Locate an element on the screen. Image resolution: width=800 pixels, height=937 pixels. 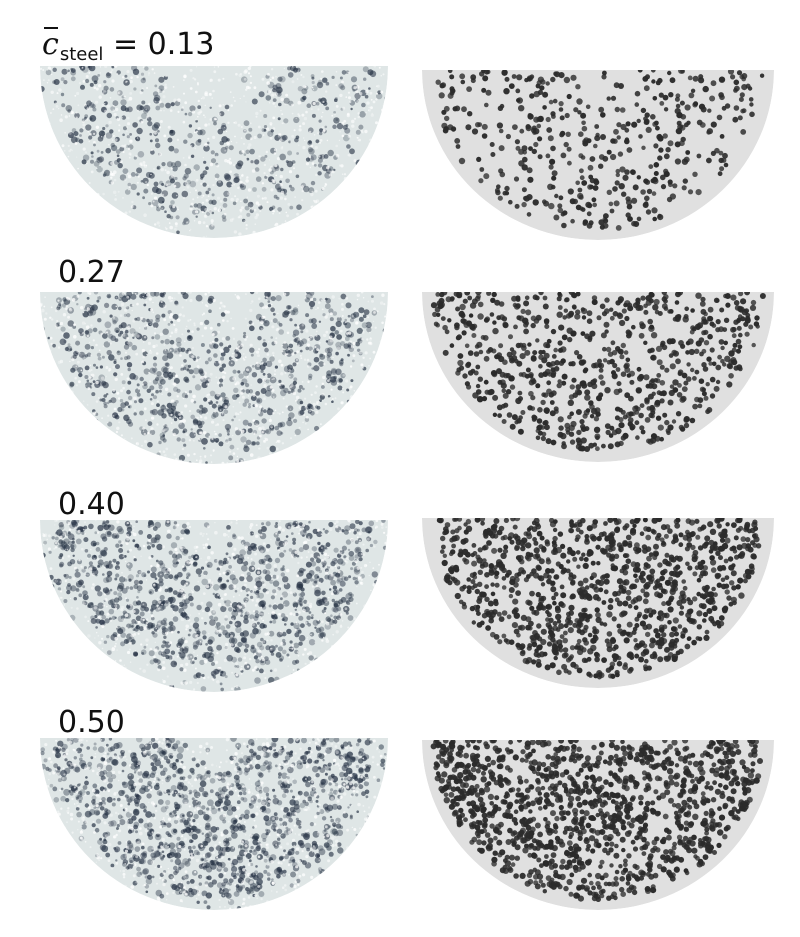
equals-sign: = is located at coordinates (125, 44).